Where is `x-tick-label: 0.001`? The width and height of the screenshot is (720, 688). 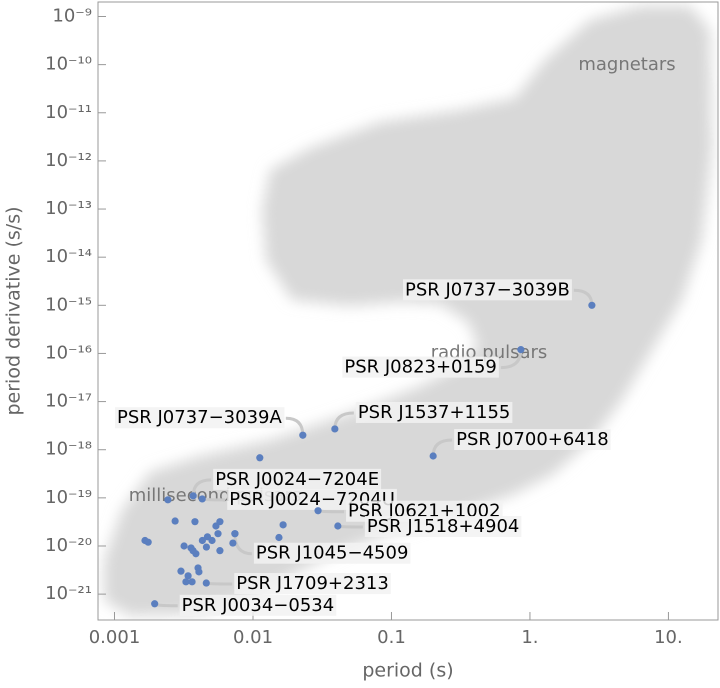 x-tick-label: 0.001 is located at coordinates (115, 637).